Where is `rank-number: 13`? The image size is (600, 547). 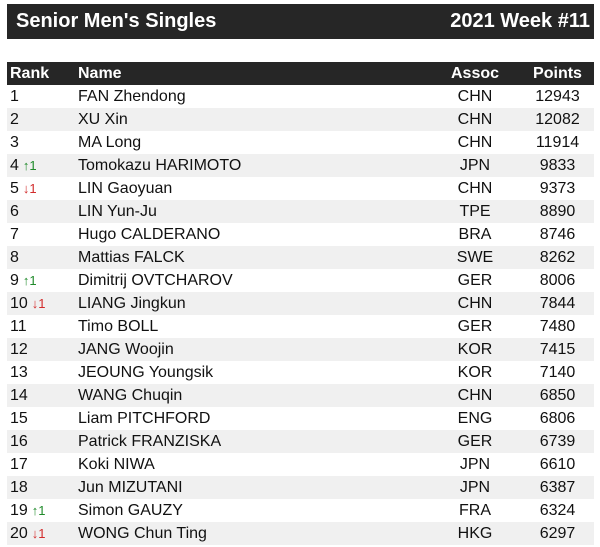
rank-number: 13 is located at coordinates (19, 372).